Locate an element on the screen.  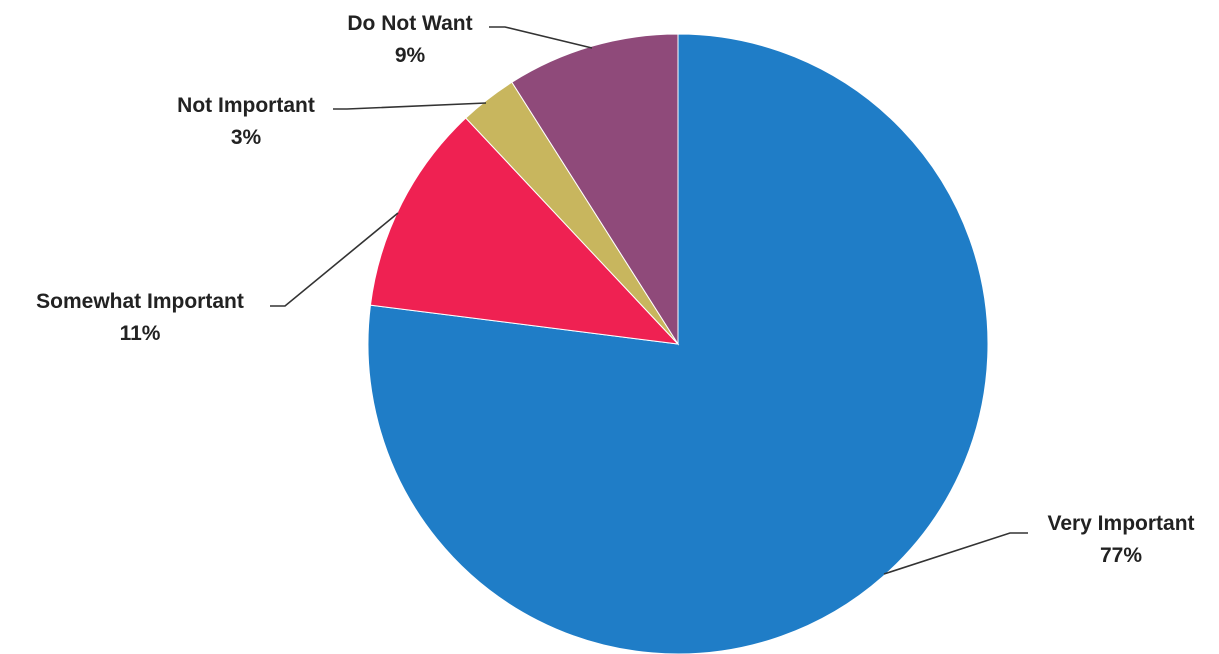
leader-line-somewhat-important is located at coordinates (334, 259).